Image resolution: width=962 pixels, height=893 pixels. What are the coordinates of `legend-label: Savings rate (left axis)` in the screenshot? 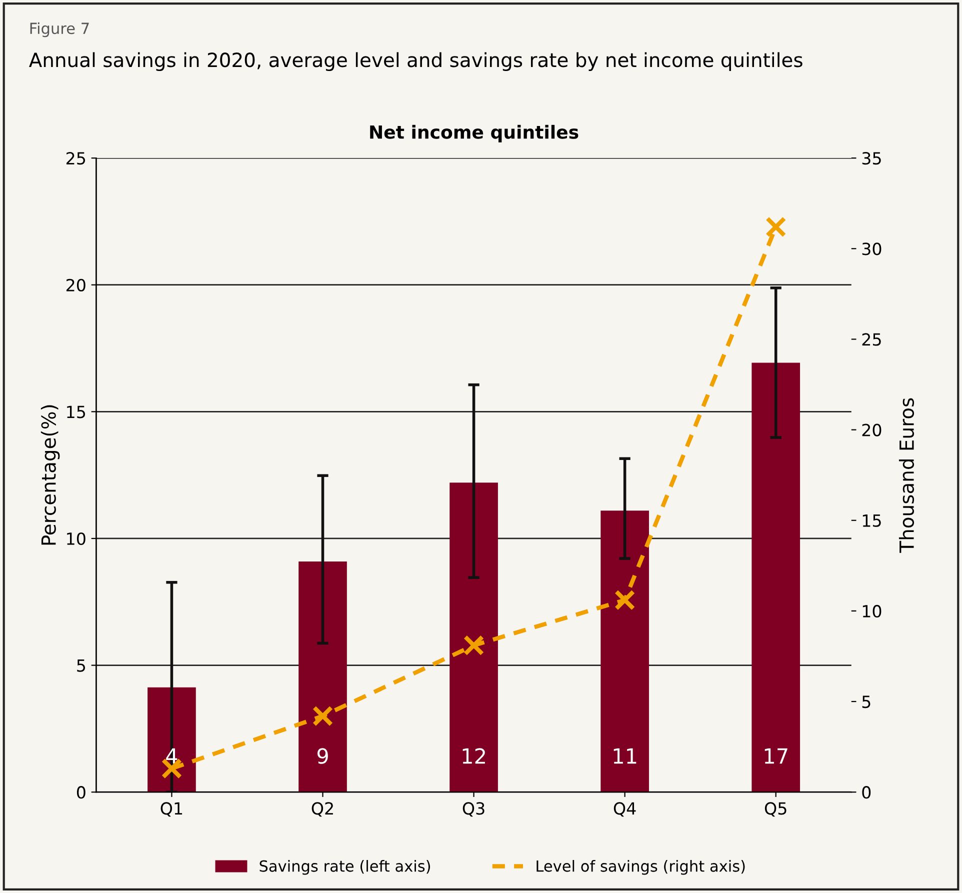 It's located at (345, 867).